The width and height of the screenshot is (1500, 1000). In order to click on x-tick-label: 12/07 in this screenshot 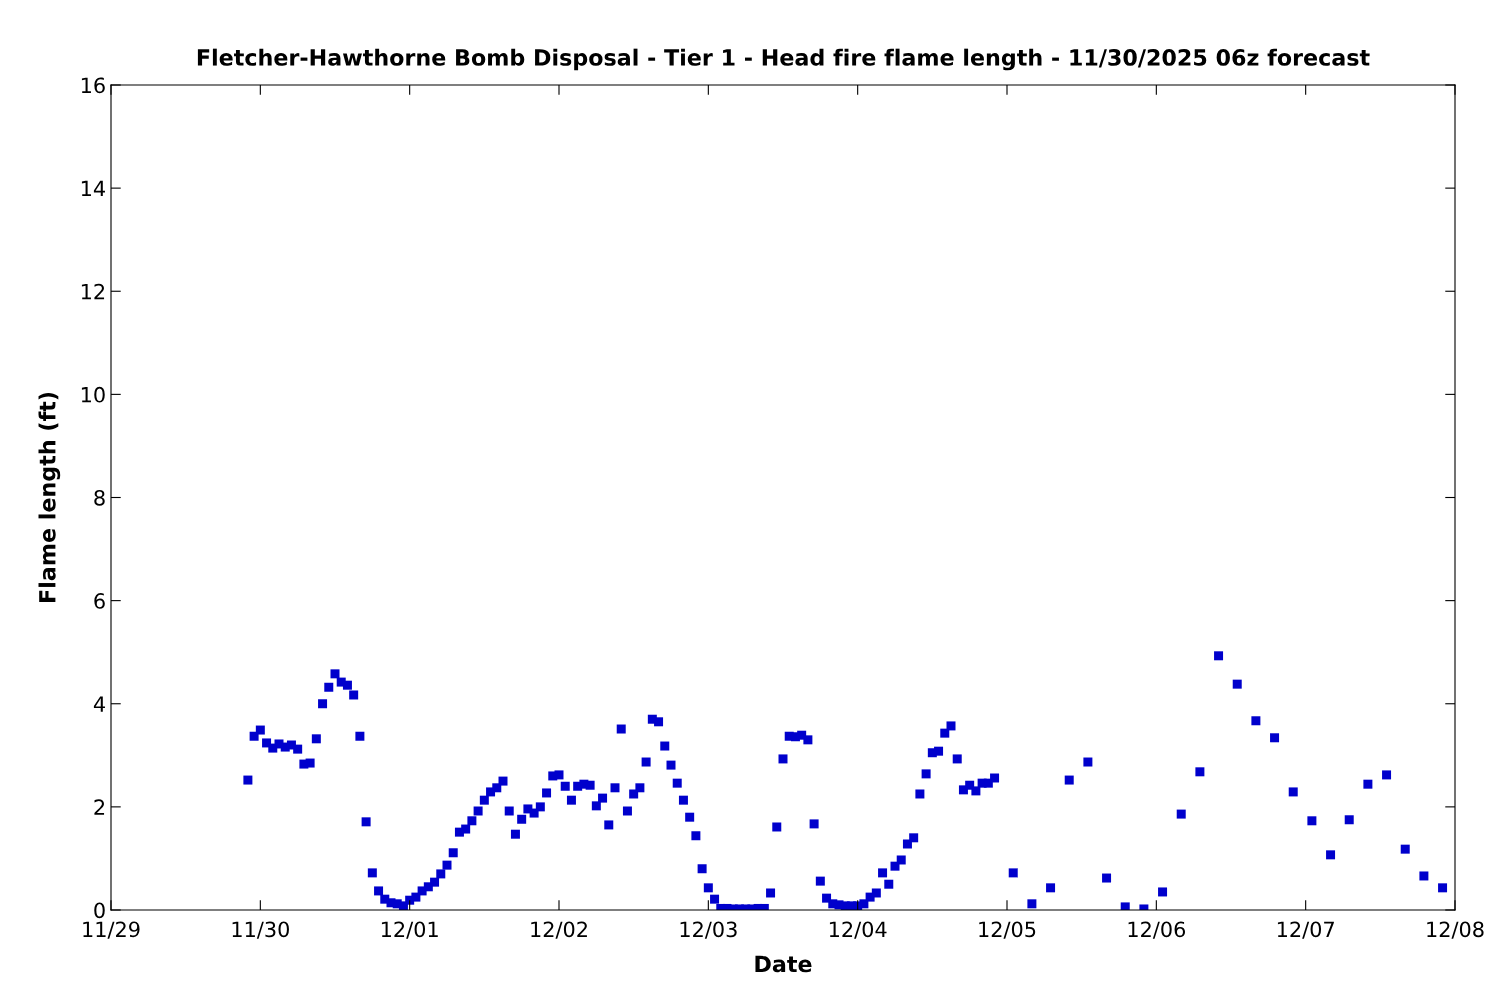, I will do `click(1305, 930)`.